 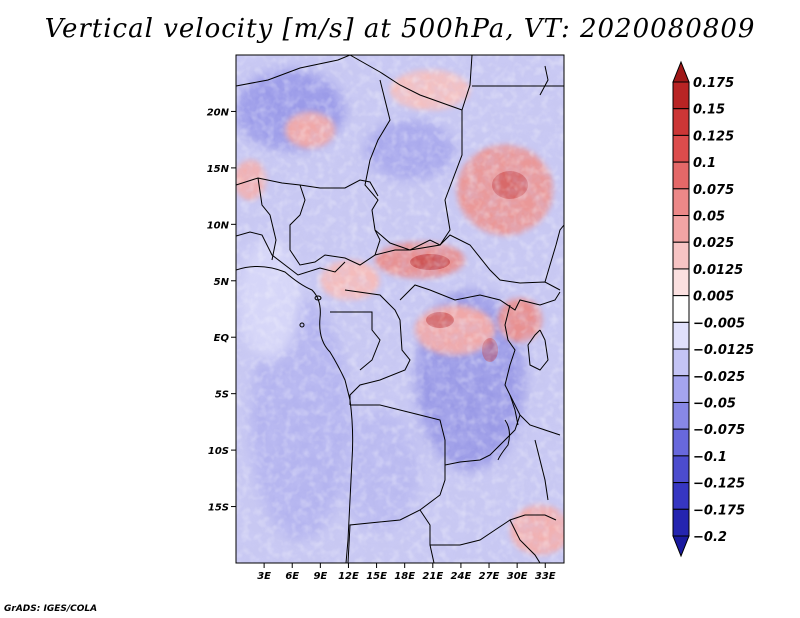 I want to click on x-tick-label: 24E, so click(x=461, y=576).